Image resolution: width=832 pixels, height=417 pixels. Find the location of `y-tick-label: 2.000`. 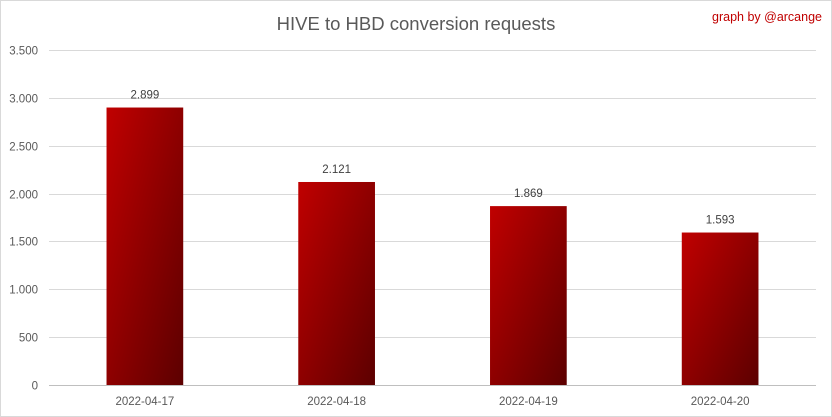

y-tick-label: 2.000 is located at coordinates (23, 196).